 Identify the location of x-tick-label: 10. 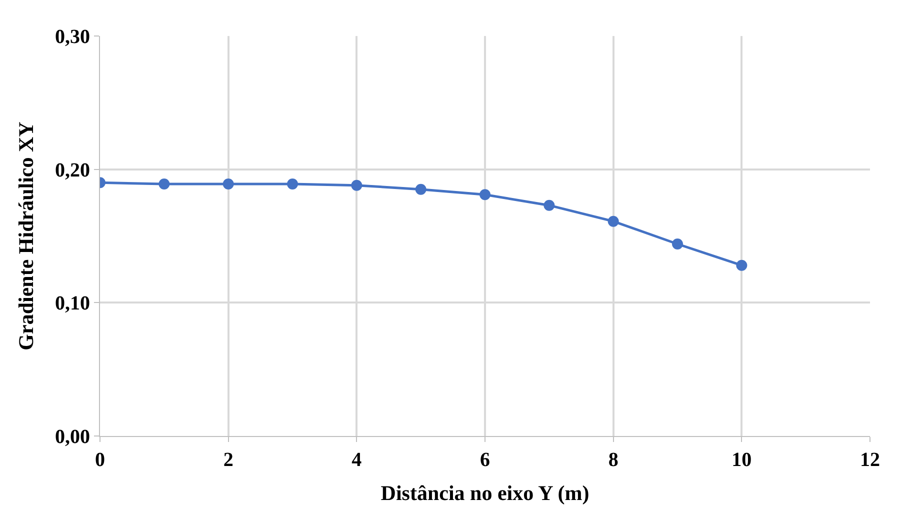
(742, 460).